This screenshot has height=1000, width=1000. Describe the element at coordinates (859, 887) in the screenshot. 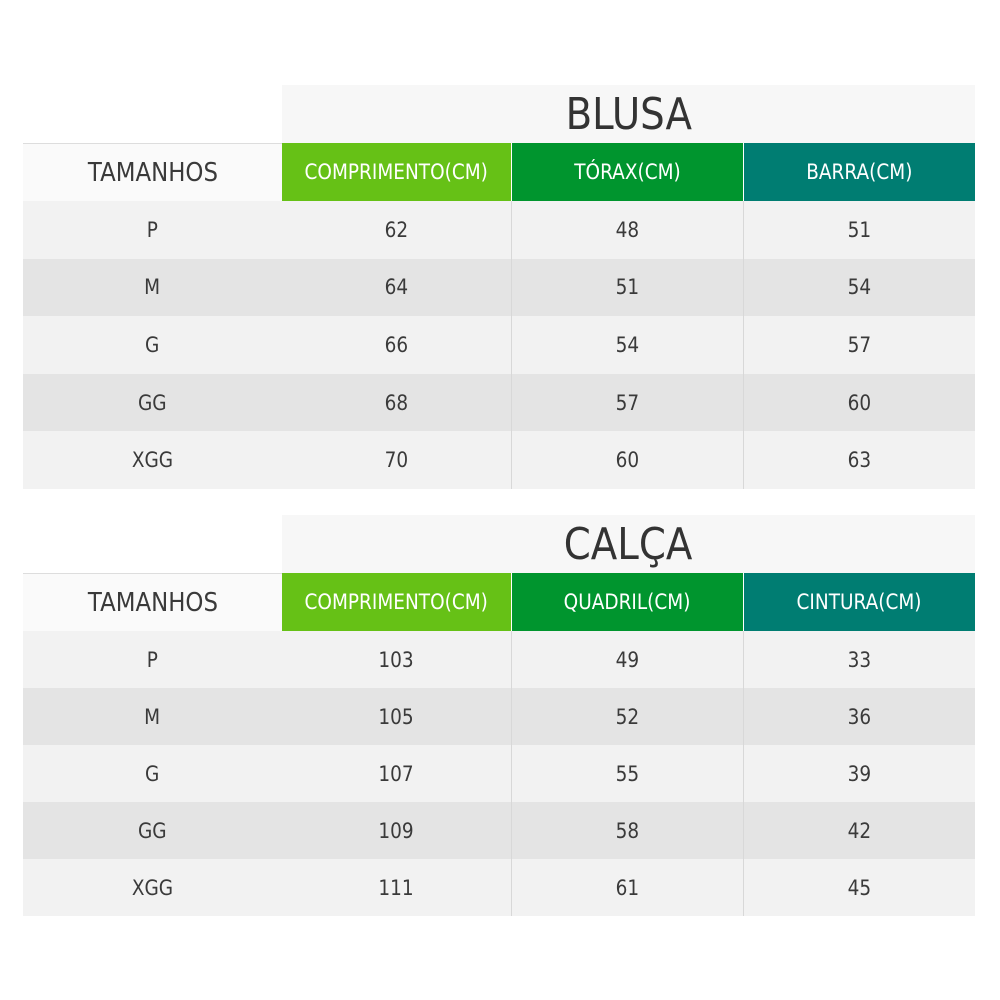

I see `table-cell: 45` at that location.